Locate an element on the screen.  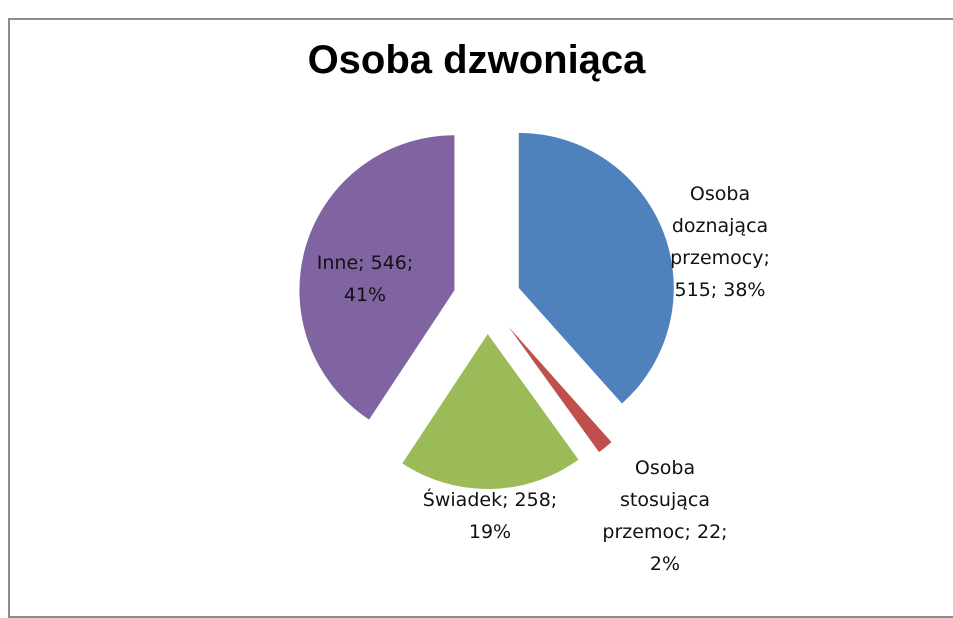
chart-title: Osoba dzwoniąca is located at coordinates (476, 60).